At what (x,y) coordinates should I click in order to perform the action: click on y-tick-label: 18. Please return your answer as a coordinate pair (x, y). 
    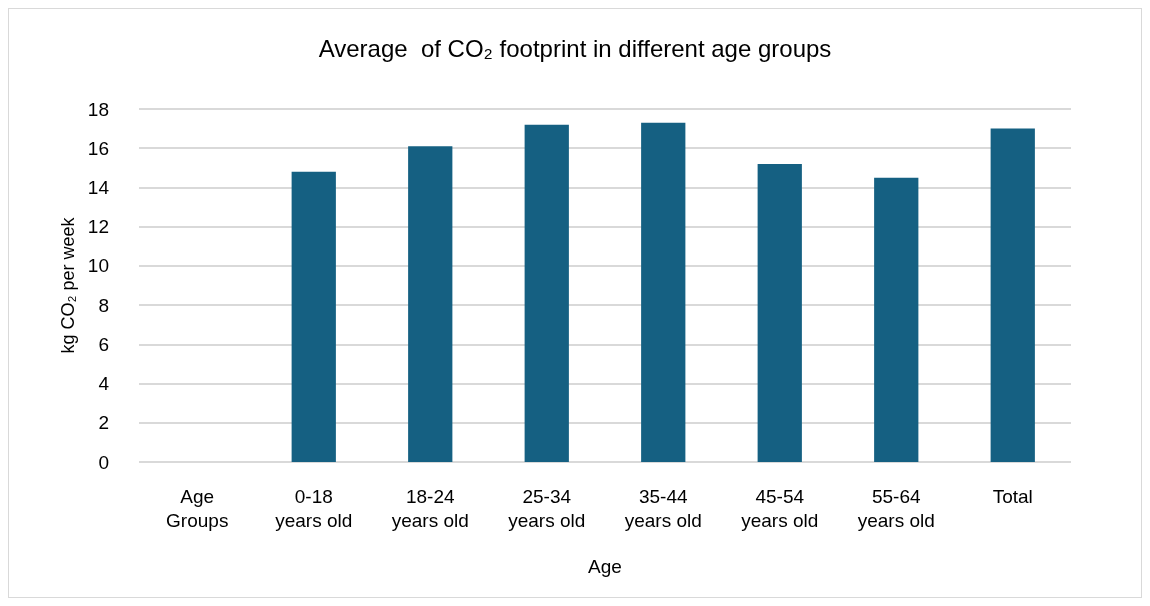
    Looking at the image, I should click on (98, 109).